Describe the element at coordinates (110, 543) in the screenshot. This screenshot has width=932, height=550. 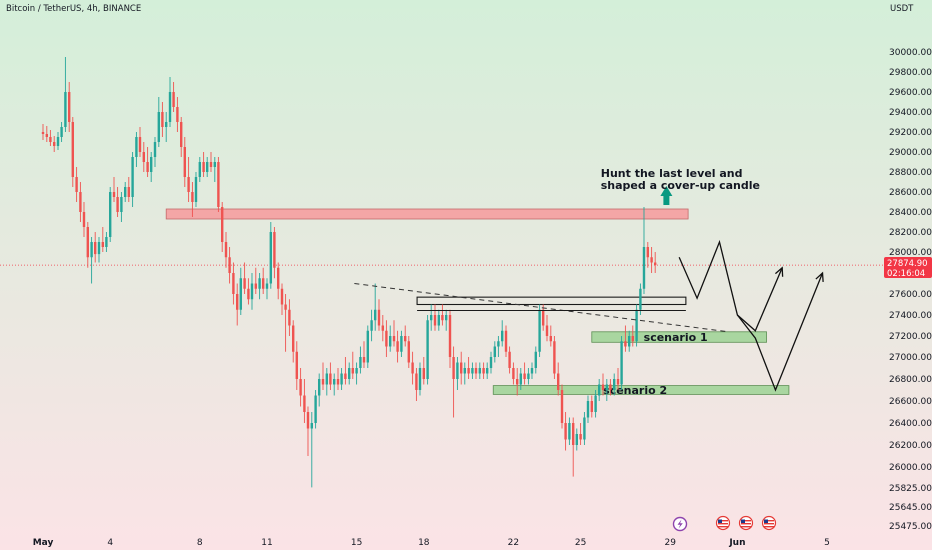
I see `time-tick-label: 4` at that location.